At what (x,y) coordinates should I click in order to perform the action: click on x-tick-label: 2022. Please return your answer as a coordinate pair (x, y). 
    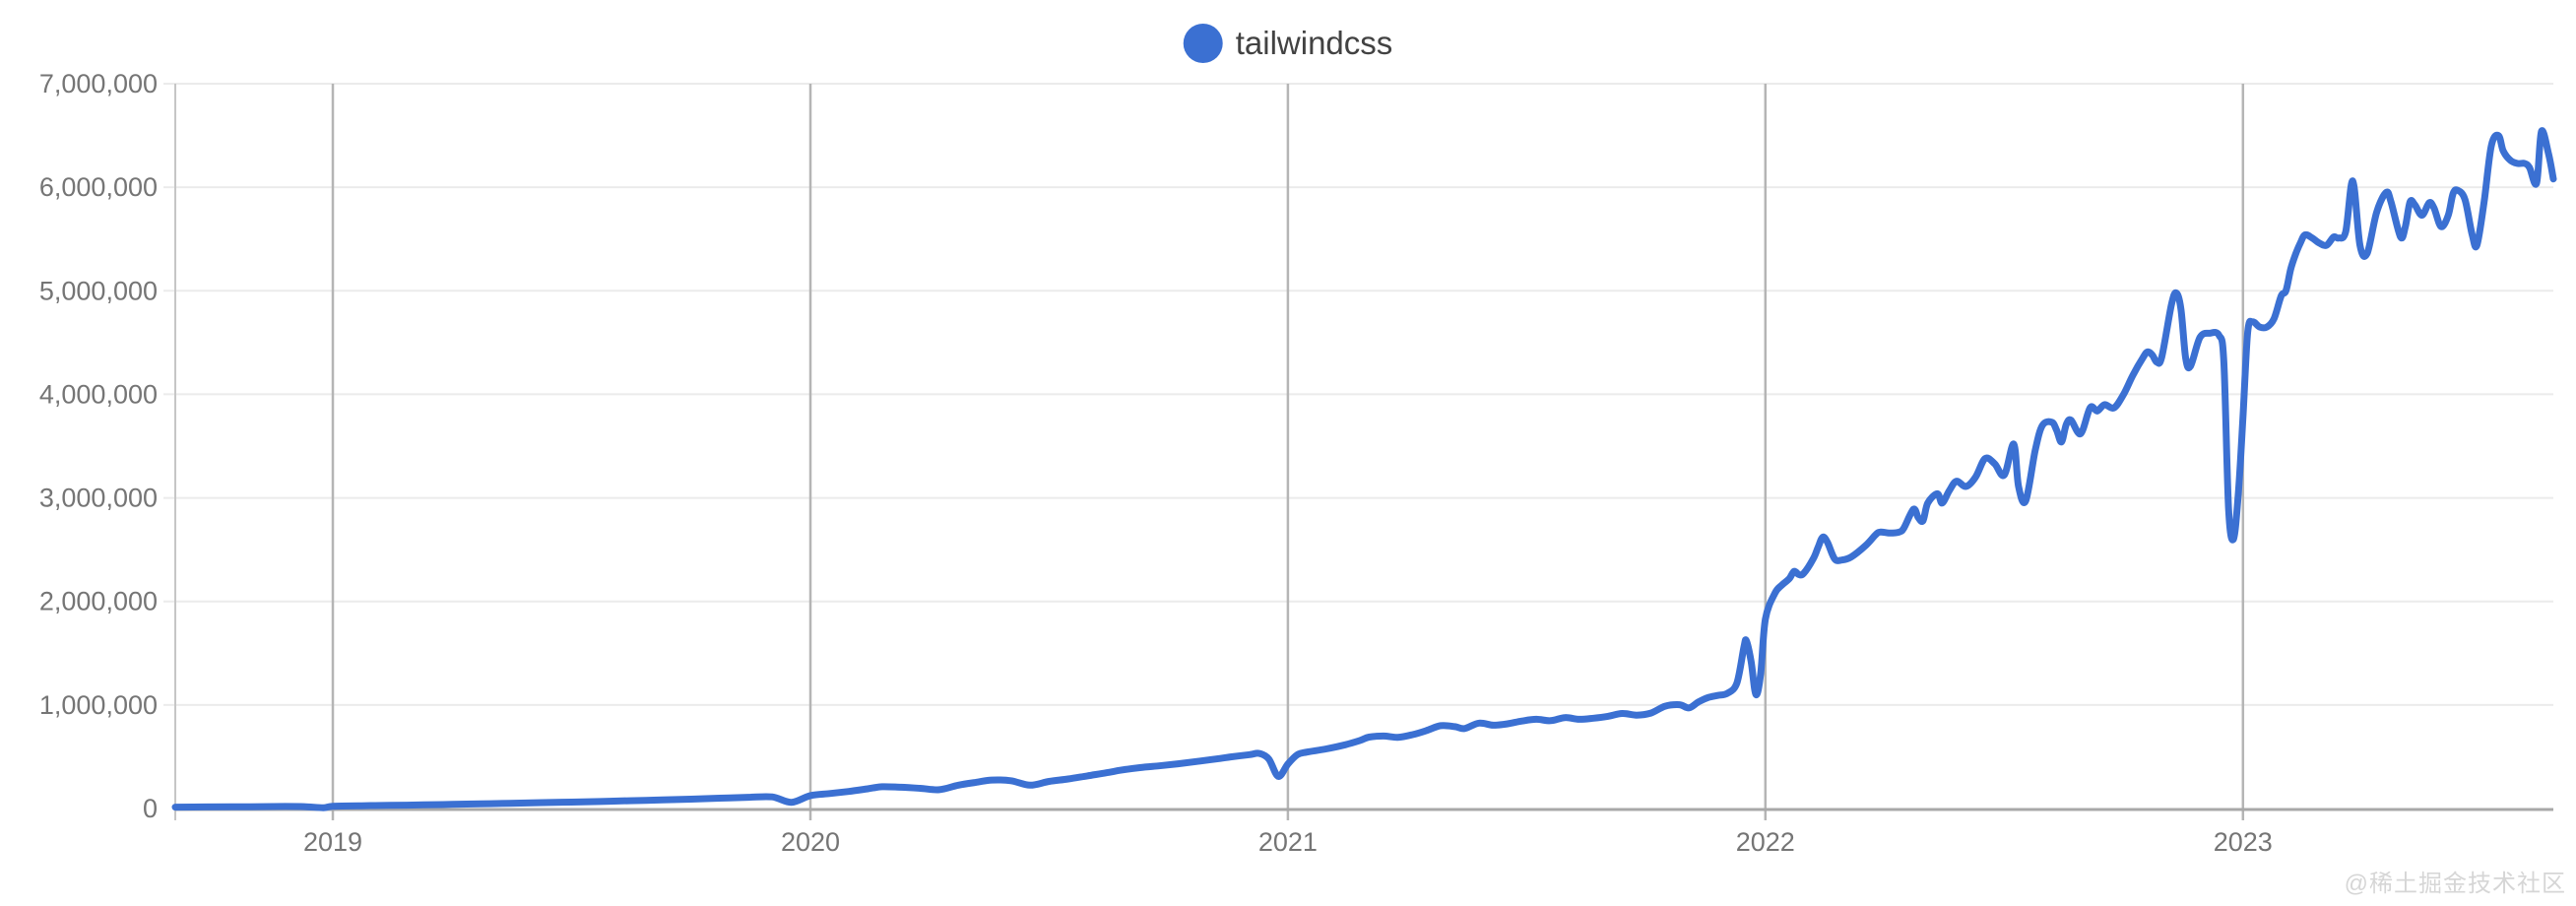
    Looking at the image, I should click on (1765, 842).